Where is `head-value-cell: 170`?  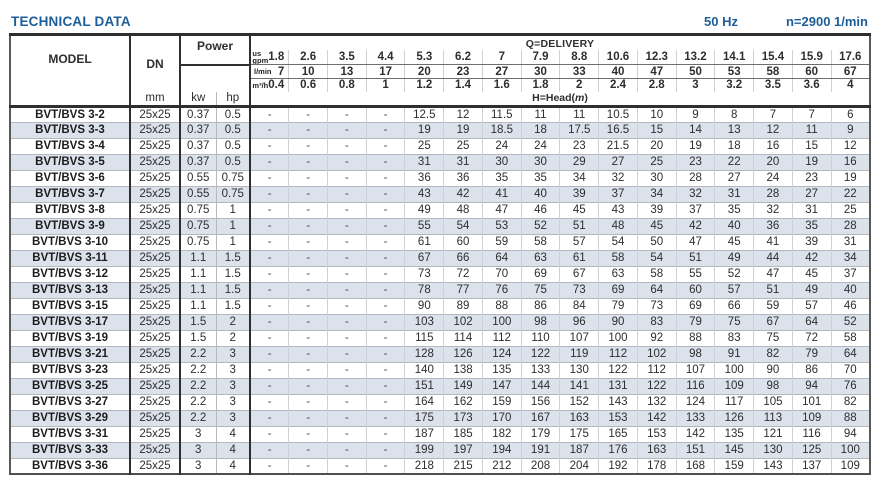
head-value-cell: 170 is located at coordinates (502, 418).